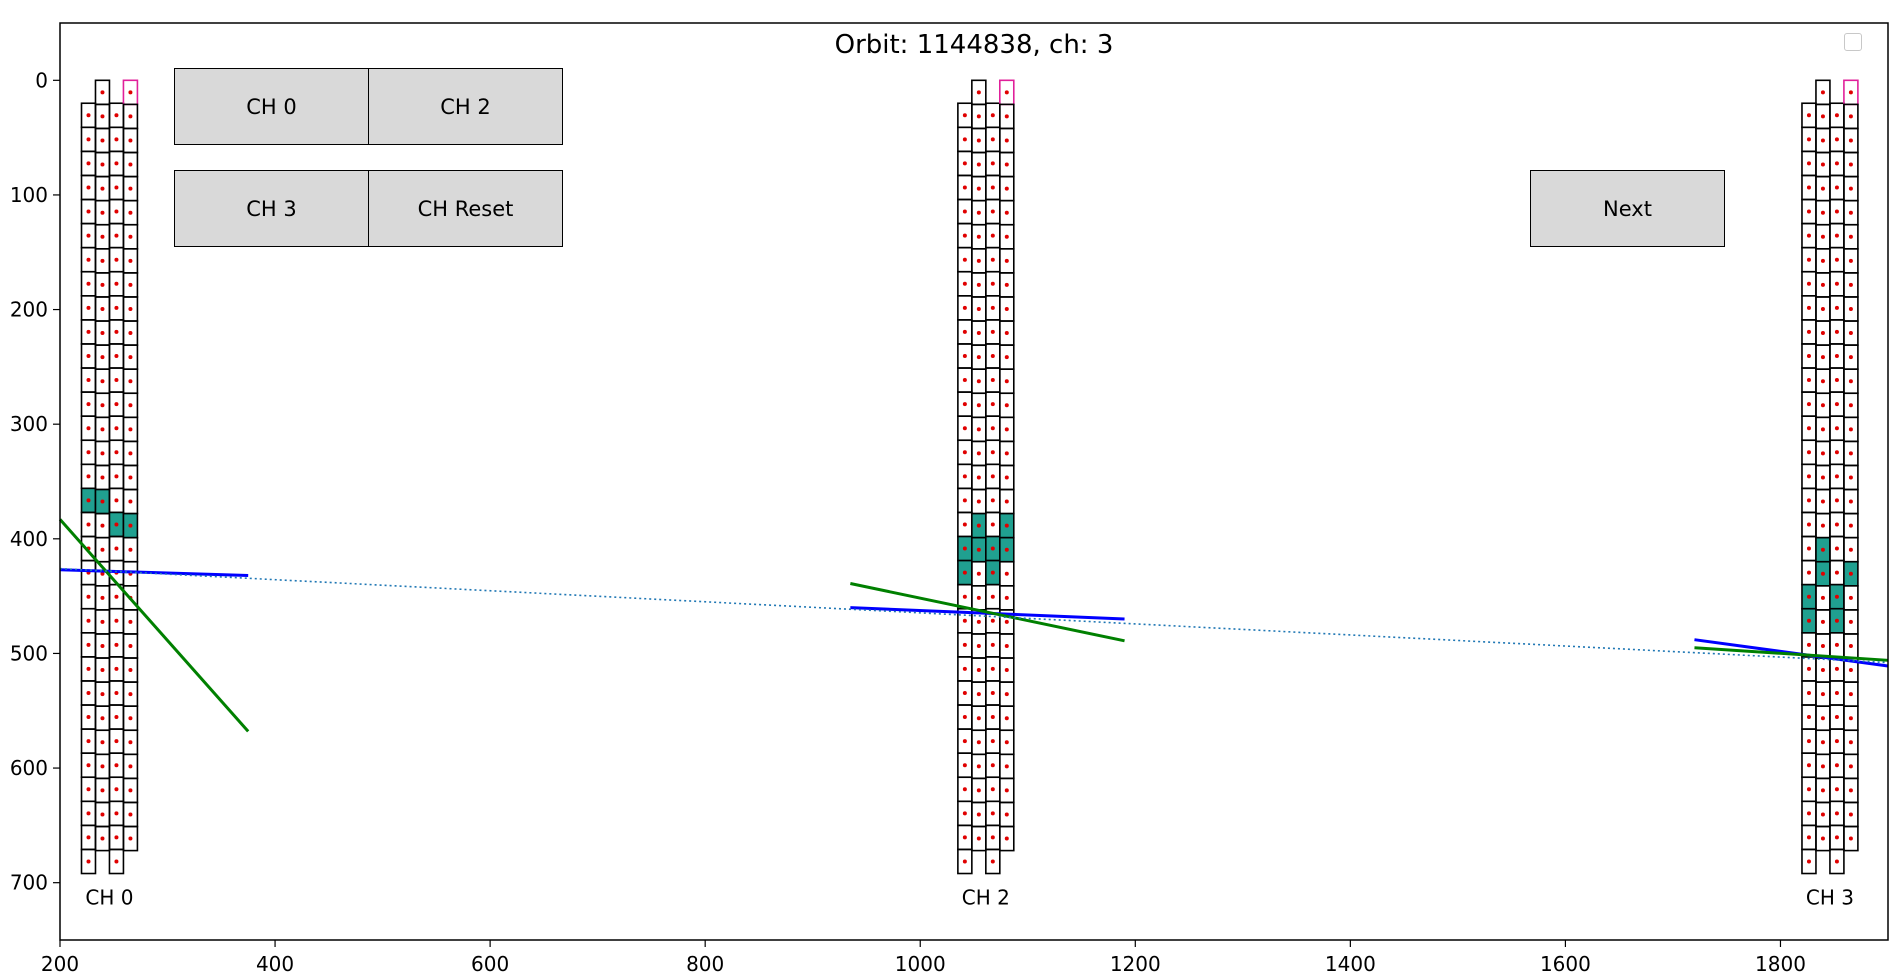 This screenshot has height=980, width=1896. Describe the element at coordinates (271, 208) in the screenshot. I see `ch3-button: CH 3` at that location.